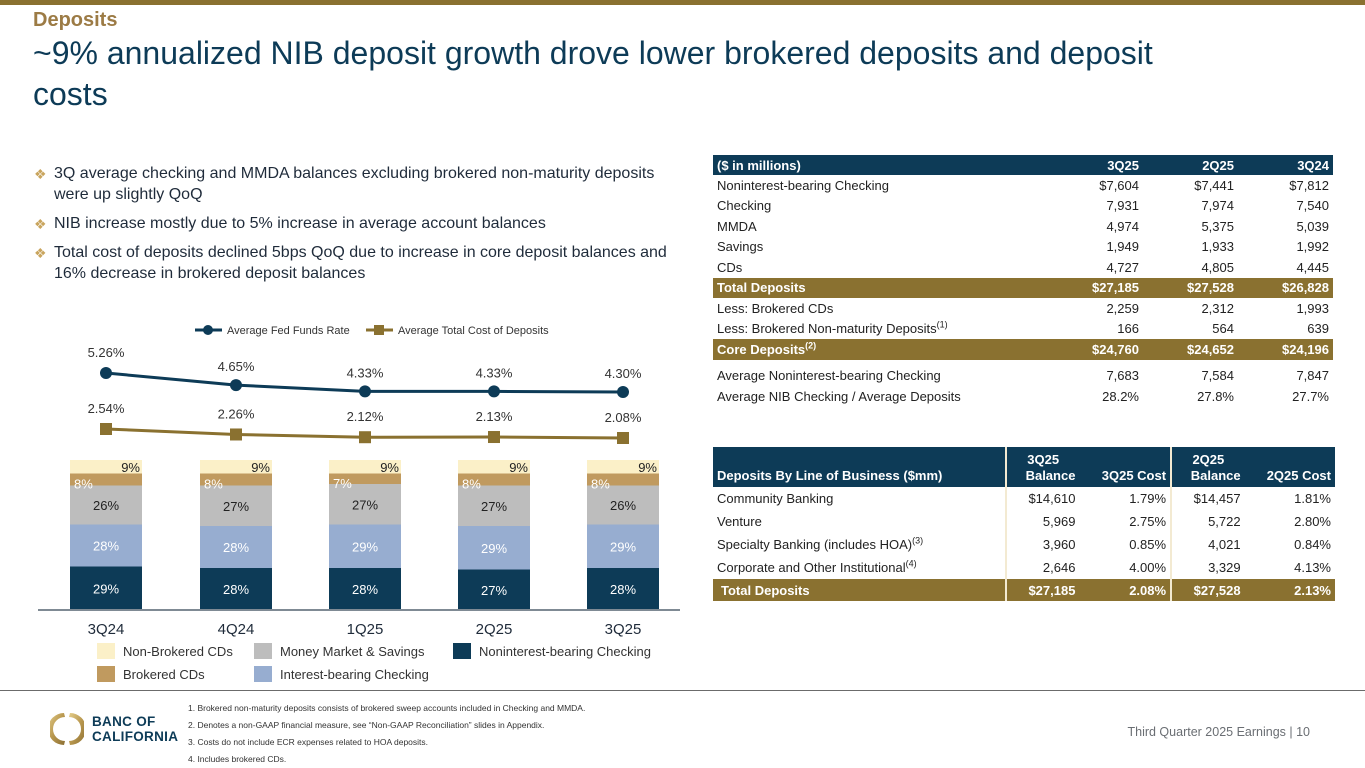 This screenshot has width=1365, height=768. I want to click on row-label: Savings, so click(740, 247).